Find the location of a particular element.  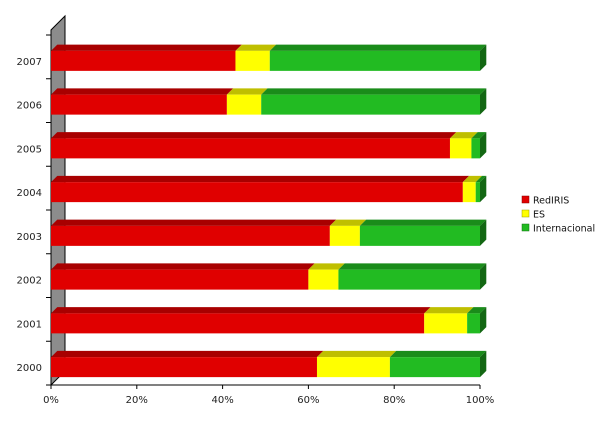

bar-2006 is located at coordinates (269, 101).